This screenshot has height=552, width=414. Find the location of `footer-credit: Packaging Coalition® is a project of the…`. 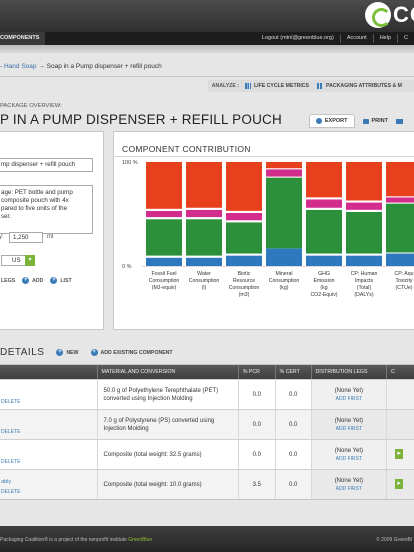

footer-credit: Packaging Coalition® is a project of the… is located at coordinates (76, 540).